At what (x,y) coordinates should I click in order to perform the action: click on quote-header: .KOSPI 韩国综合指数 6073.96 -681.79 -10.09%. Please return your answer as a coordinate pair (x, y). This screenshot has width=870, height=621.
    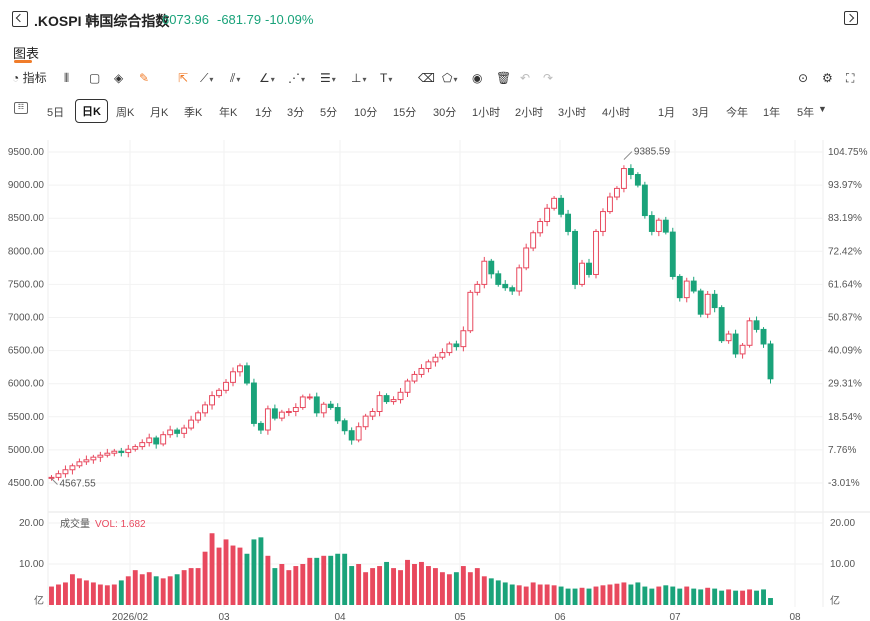
    Looking at the image, I should click on (435, 20).